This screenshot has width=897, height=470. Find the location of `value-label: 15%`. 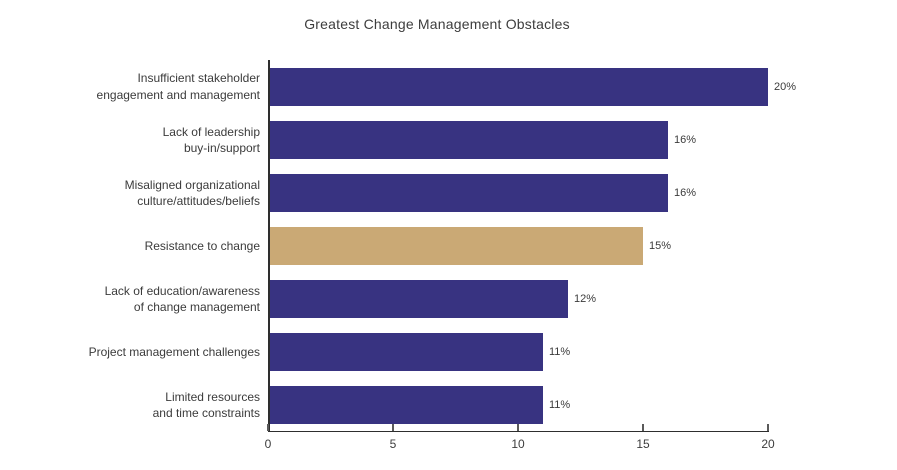

value-label: 15% is located at coordinates (660, 245).